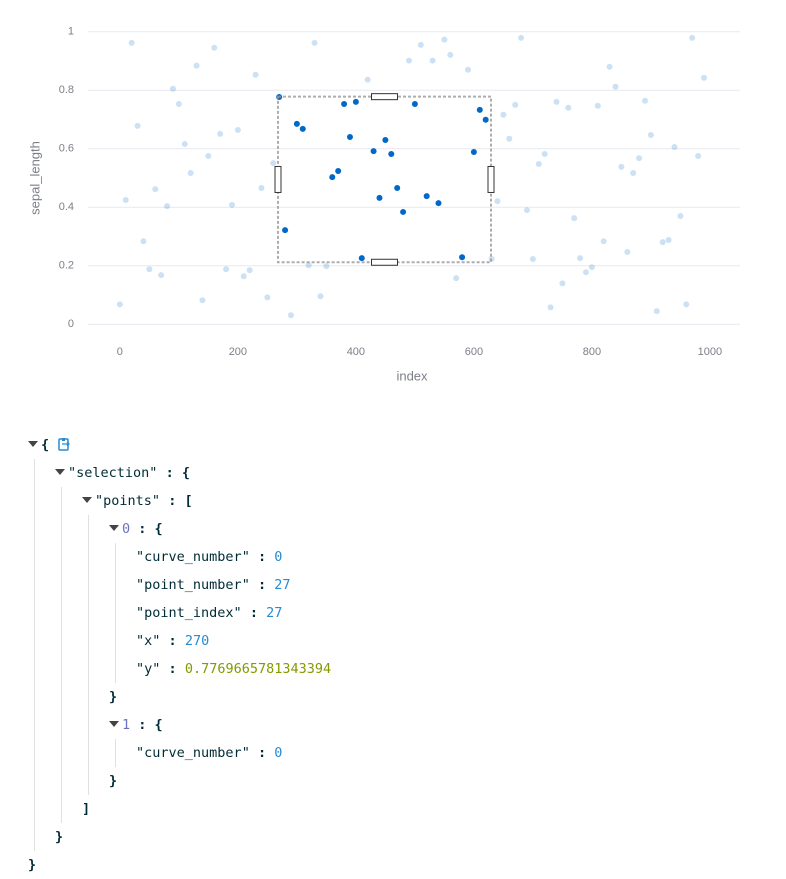 This screenshot has width=786, height=879. I want to click on json-key: y, so click(148, 669).